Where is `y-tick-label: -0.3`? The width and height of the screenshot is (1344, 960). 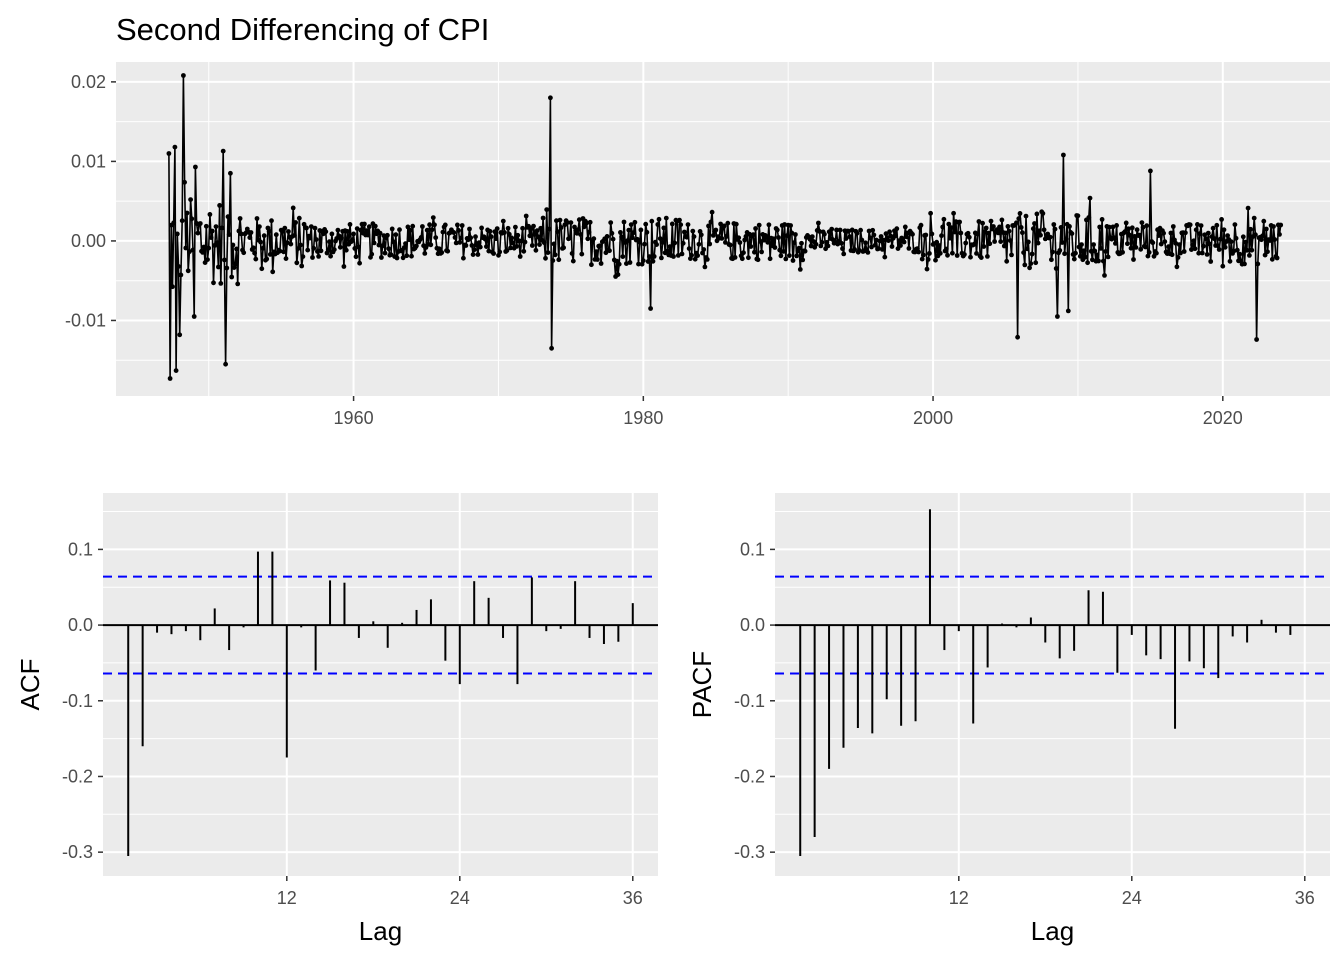
y-tick-label: -0.3 is located at coordinates (77, 852).